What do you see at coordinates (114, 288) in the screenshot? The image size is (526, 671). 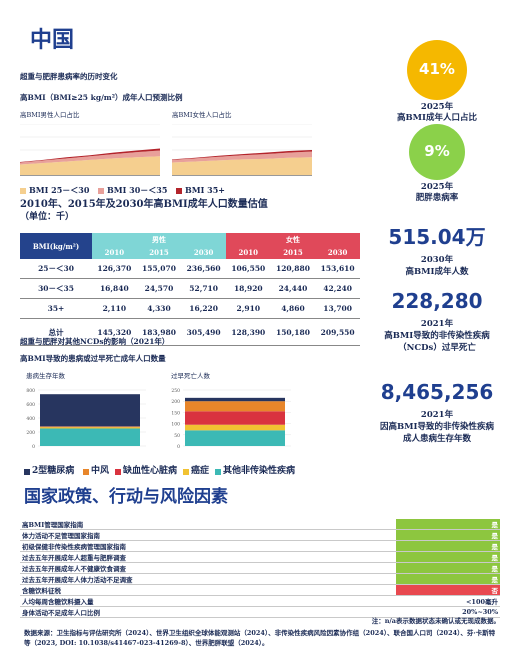 I see `table-cell: 16,840` at bounding box center [114, 288].